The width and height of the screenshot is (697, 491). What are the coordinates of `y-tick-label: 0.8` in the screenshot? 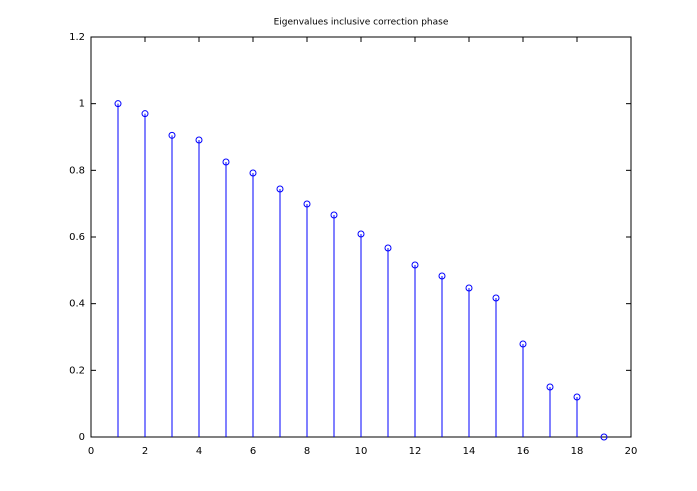 It's located at (77, 170).